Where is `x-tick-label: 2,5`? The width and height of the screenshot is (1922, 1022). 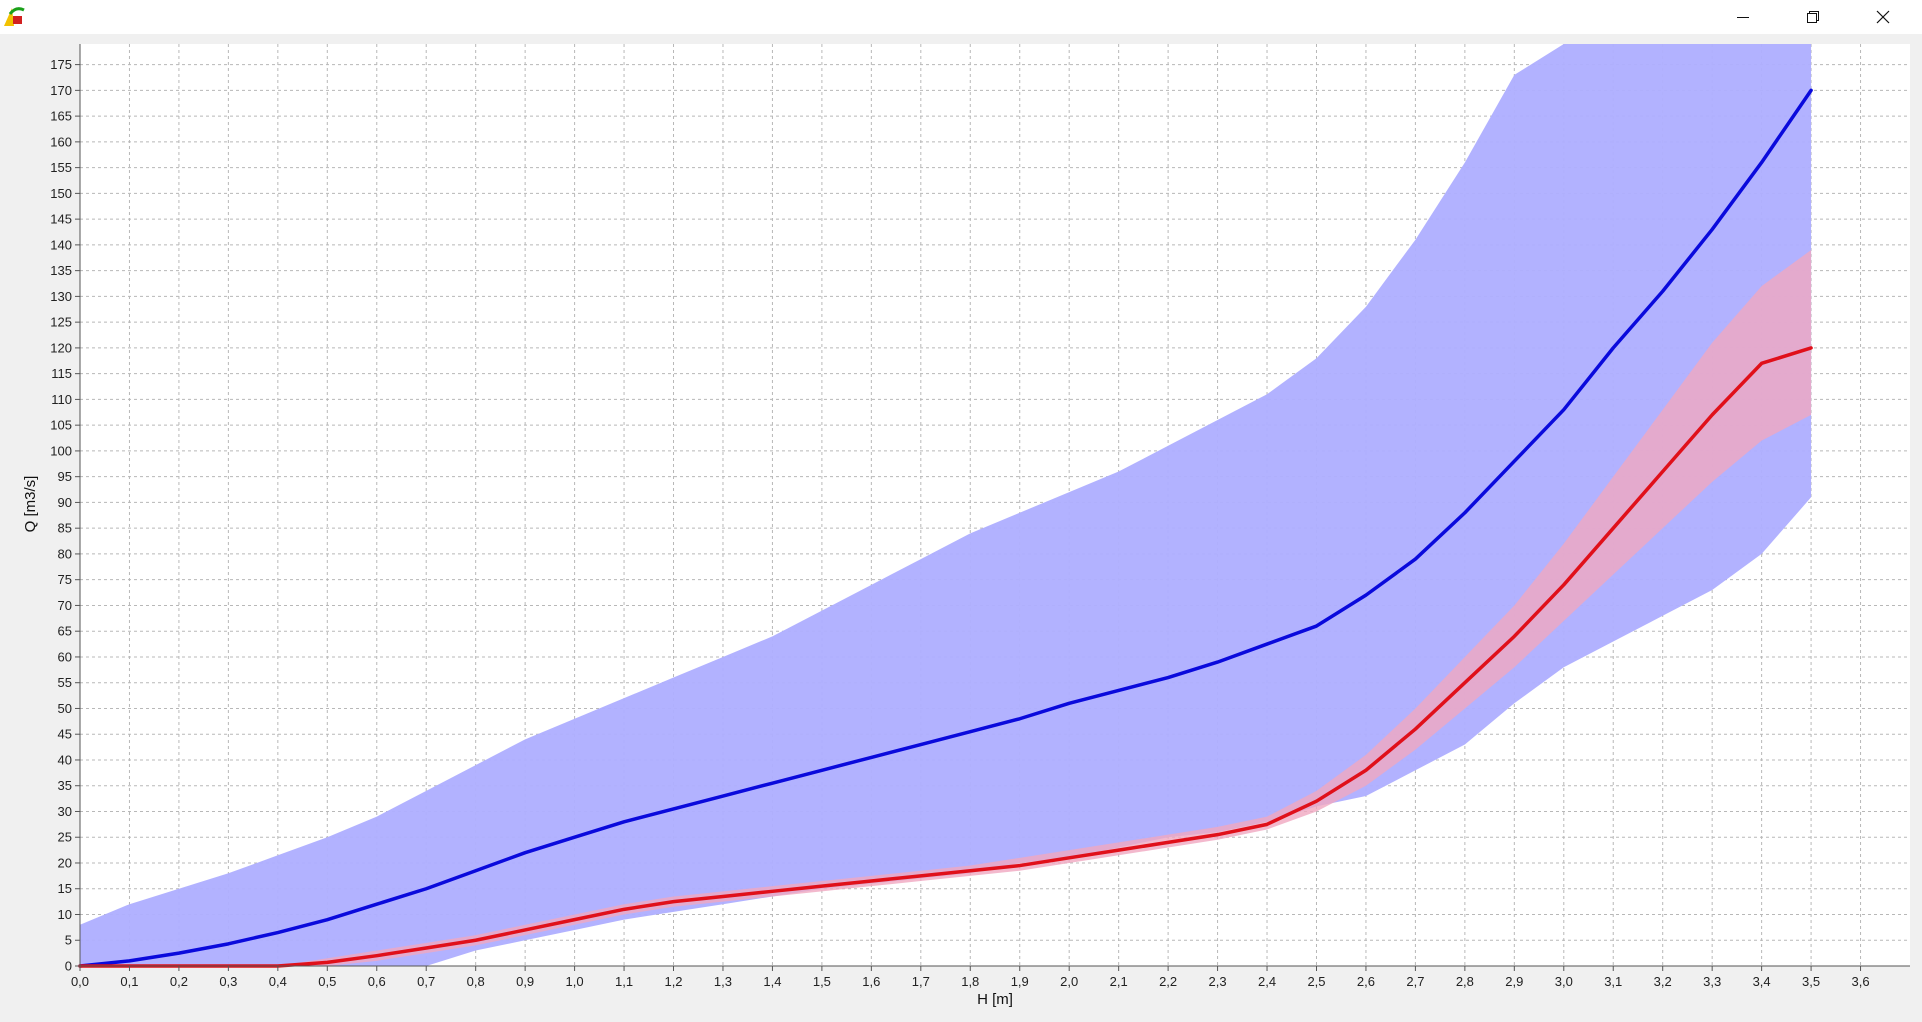 x-tick-label: 2,5 is located at coordinates (1316, 981).